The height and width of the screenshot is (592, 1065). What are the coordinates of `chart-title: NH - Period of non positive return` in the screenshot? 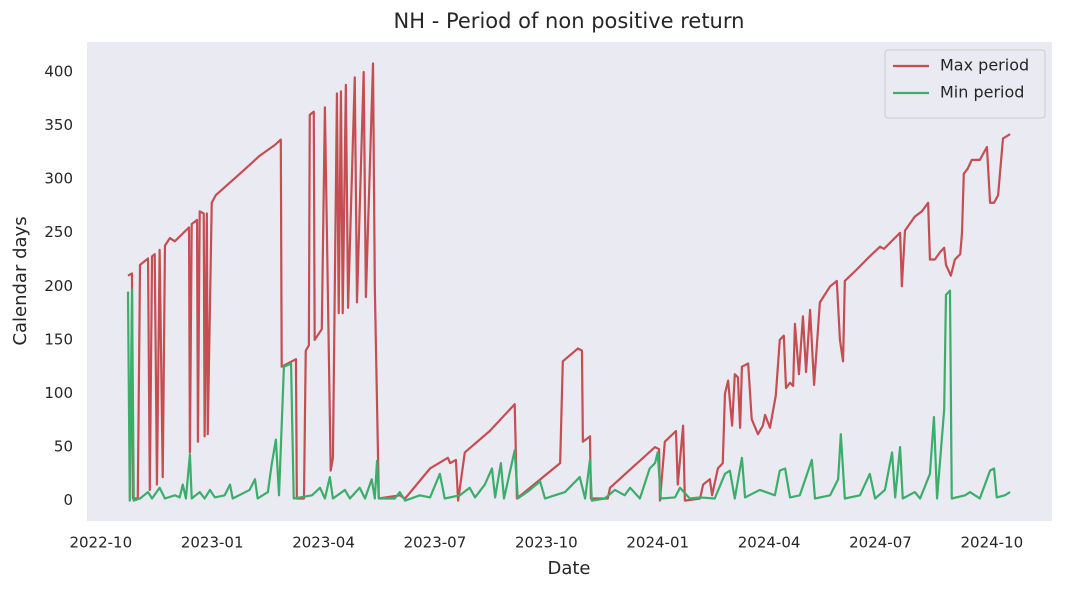 It's located at (569, 21).